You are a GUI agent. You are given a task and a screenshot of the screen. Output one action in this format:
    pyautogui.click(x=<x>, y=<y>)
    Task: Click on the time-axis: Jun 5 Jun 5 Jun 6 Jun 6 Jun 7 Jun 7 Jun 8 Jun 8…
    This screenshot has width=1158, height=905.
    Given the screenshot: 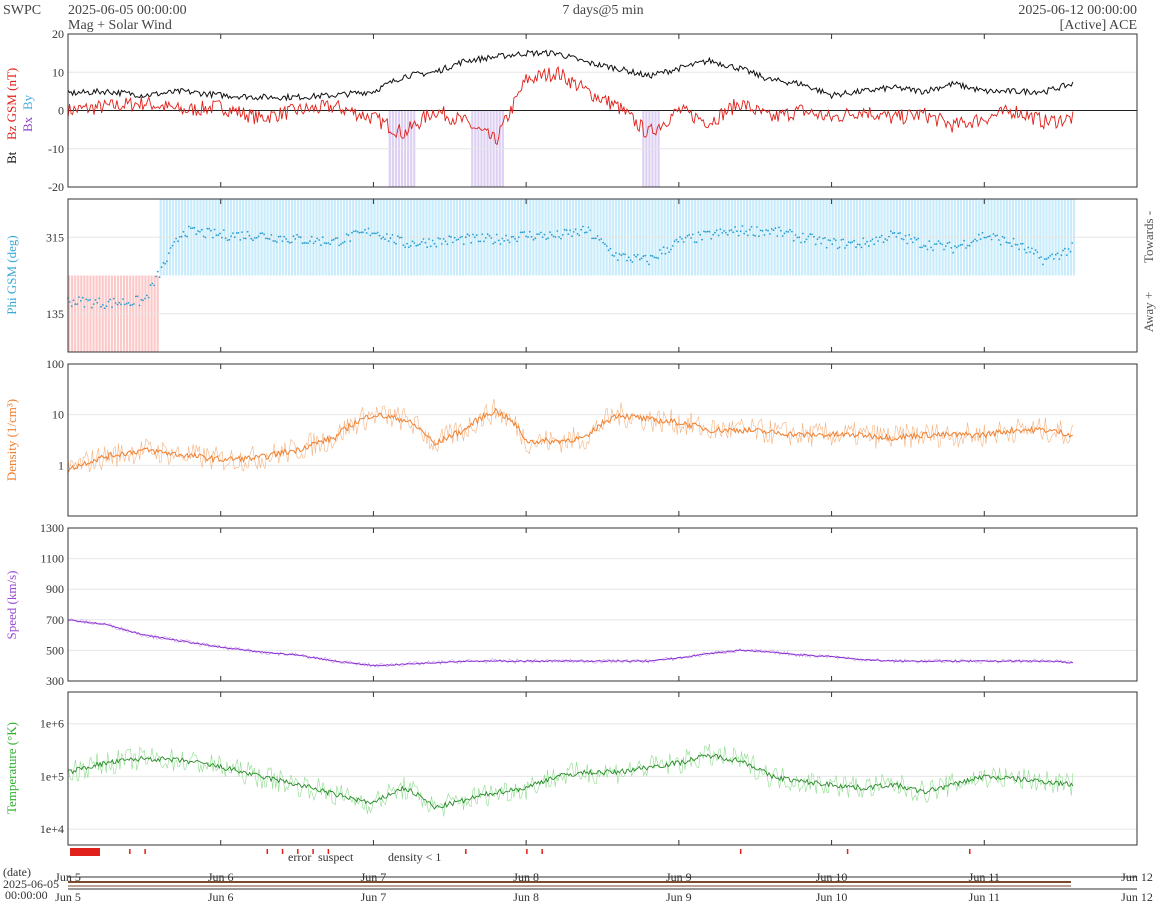 What is the action you would take?
    pyautogui.click(x=604, y=887)
    